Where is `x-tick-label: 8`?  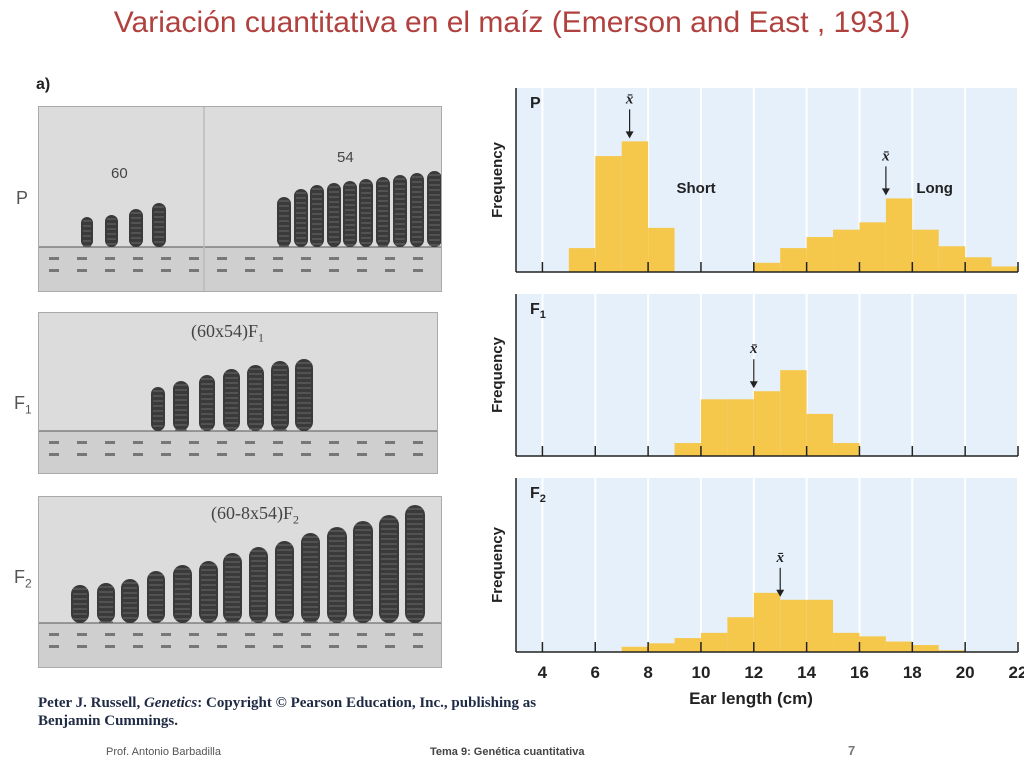 x-tick-label: 8 is located at coordinates (647, 672).